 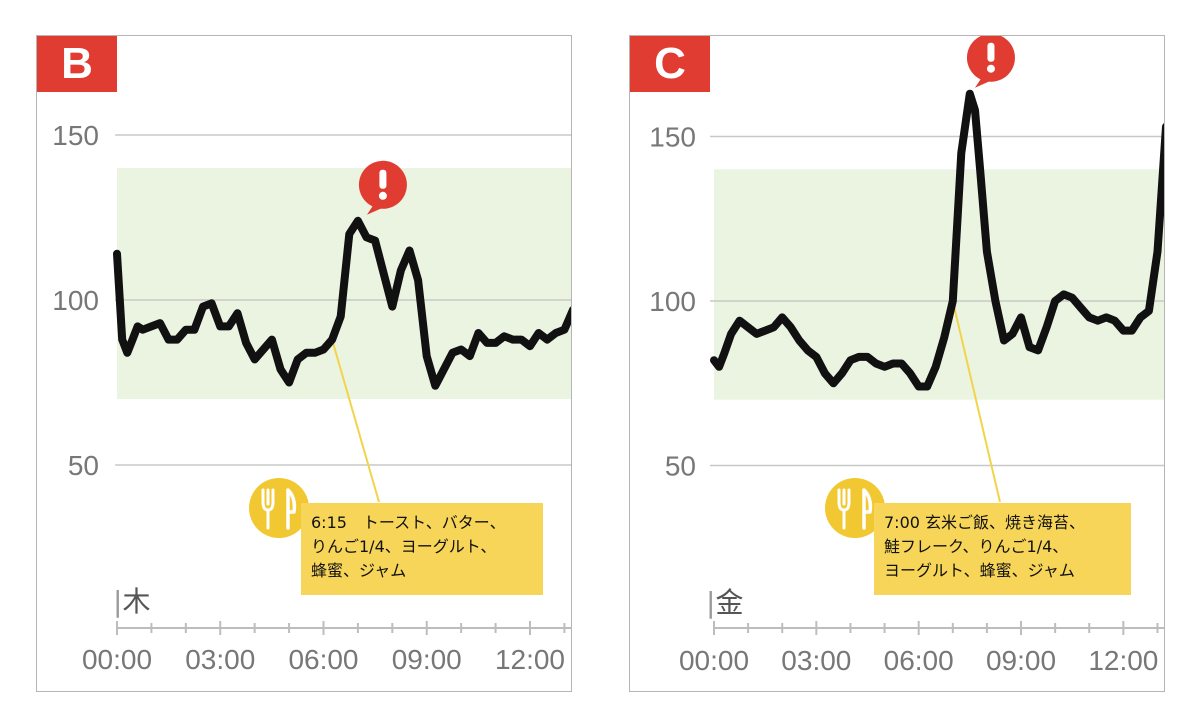 I want to click on day-label: |木, so click(x=131, y=600).